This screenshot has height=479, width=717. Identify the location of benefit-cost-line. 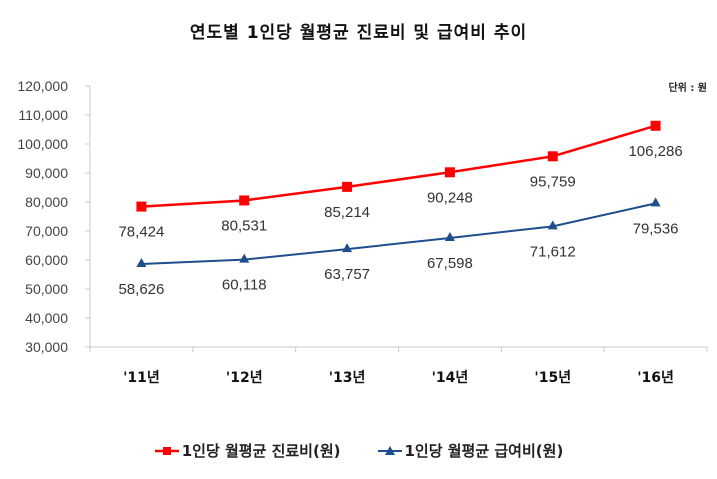
(398, 233).